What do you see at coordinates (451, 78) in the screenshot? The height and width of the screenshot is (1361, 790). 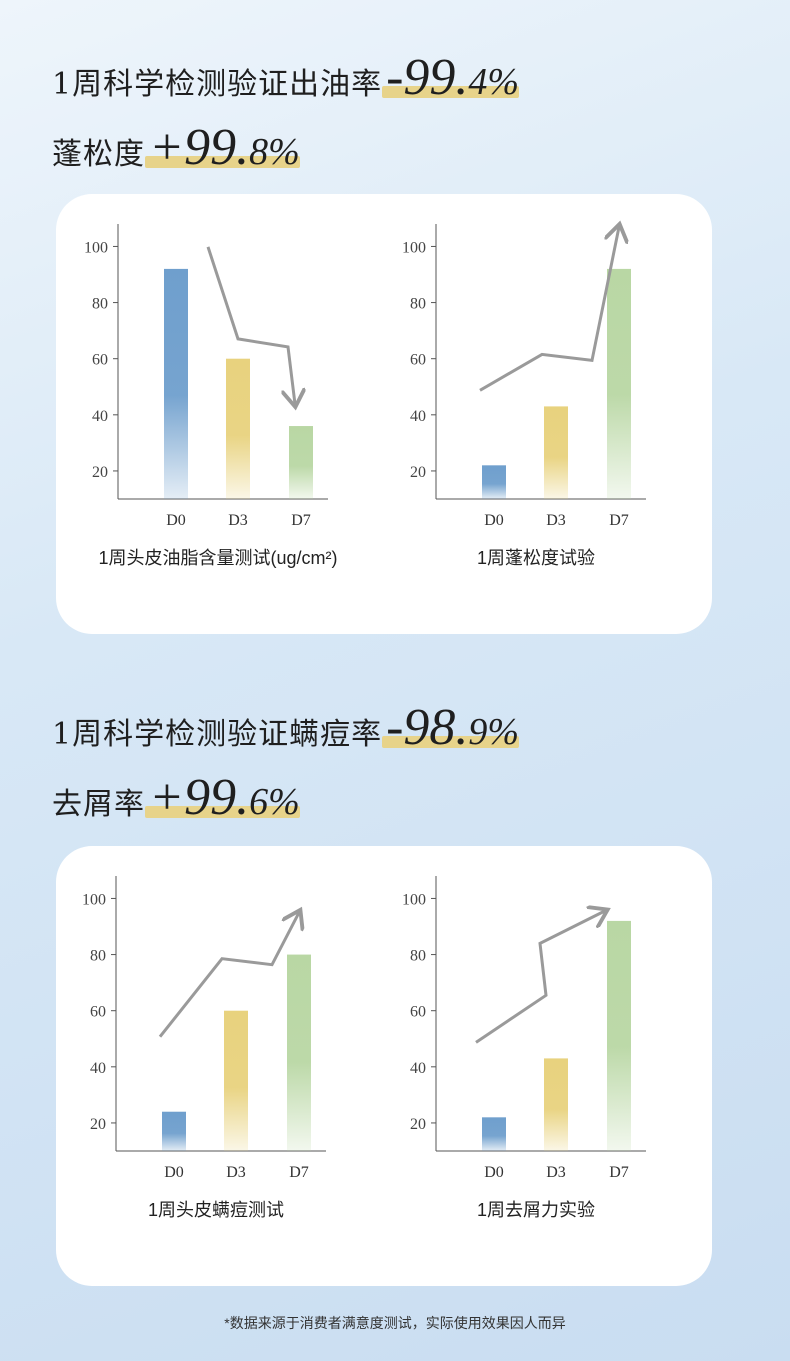 I see `stat-value: -99.4%` at bounding box center [451, 78].